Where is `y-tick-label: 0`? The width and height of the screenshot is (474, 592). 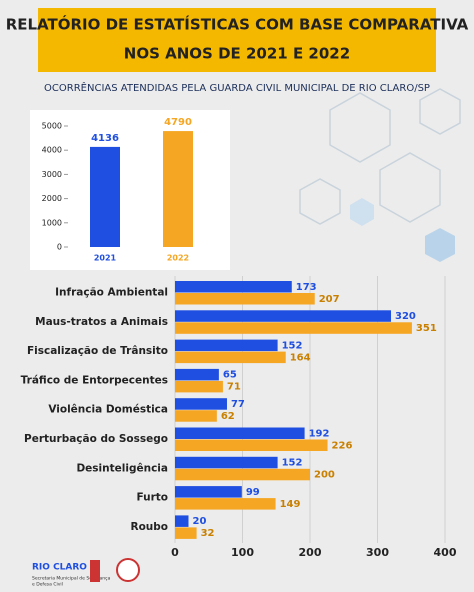 y-tick-label: 0 is located at coordinates (59, 247).